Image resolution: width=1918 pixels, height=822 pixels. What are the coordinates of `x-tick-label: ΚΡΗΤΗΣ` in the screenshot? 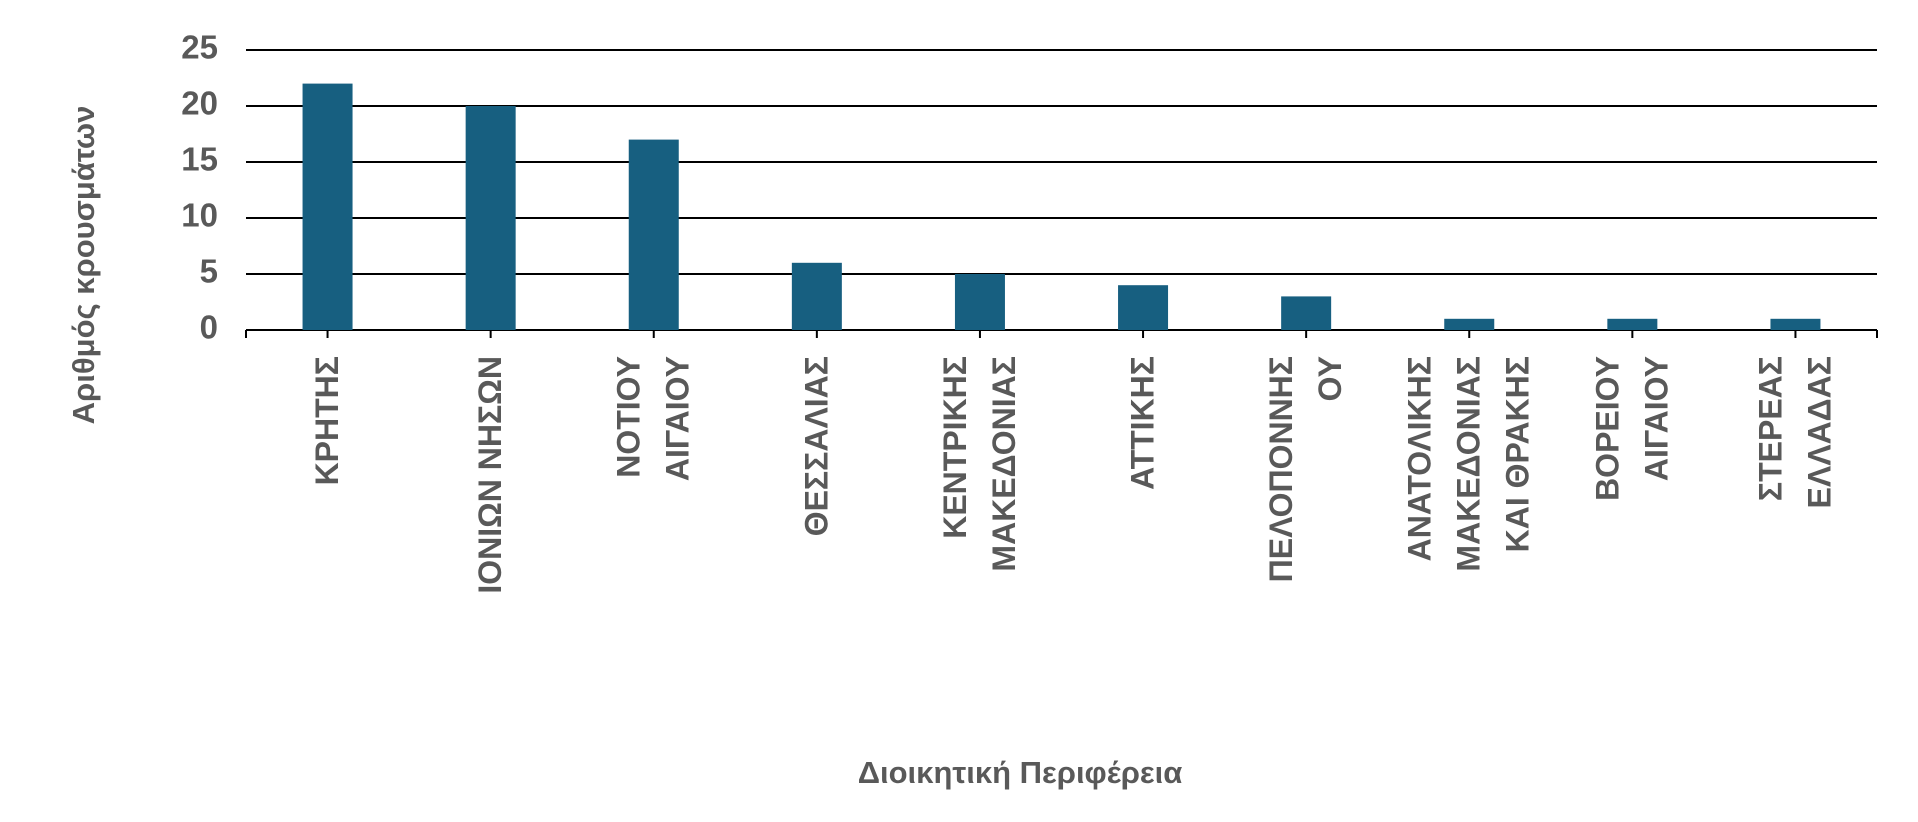 It's located at (327, 420).